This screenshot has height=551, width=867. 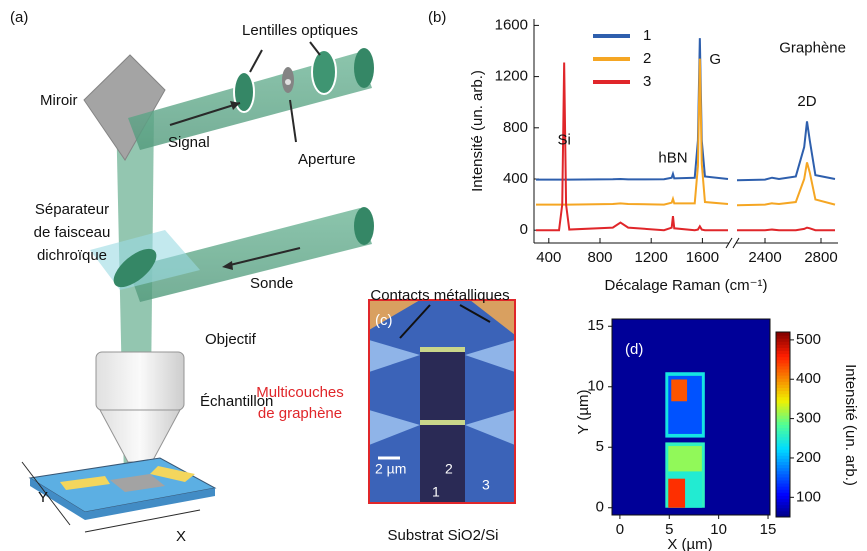 What do you see at coordinates (715, 59) in the screenshot?
I see `annotation: G` at bounding box center [715, 59].